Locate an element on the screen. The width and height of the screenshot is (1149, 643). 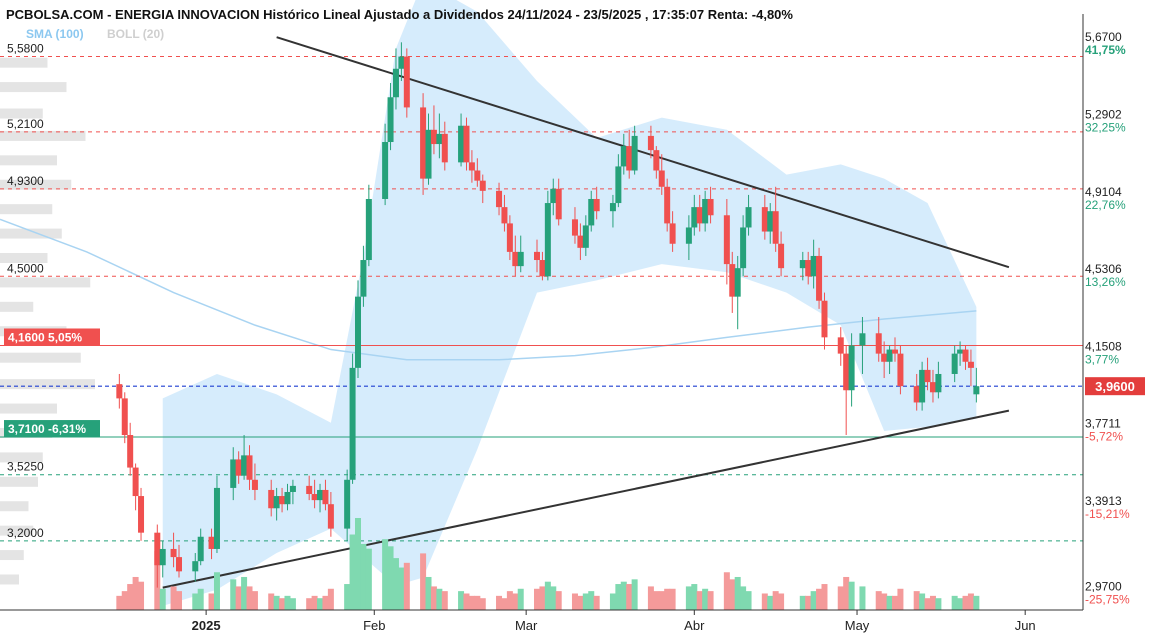
level-label-box is located at coordinates (52, 429).